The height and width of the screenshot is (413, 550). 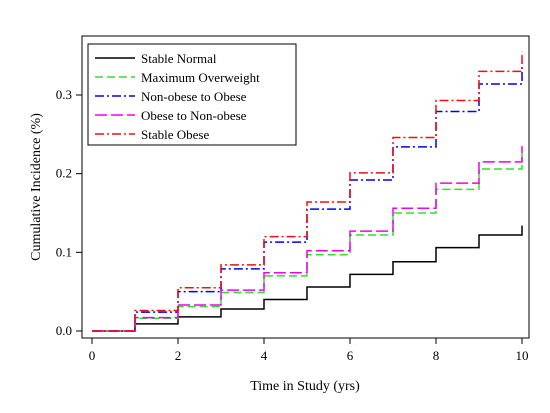 What do you see at coordinates (264, 355) in the screenshot?
I see `x-tick-label: 4` at bounding box center [264, 355].